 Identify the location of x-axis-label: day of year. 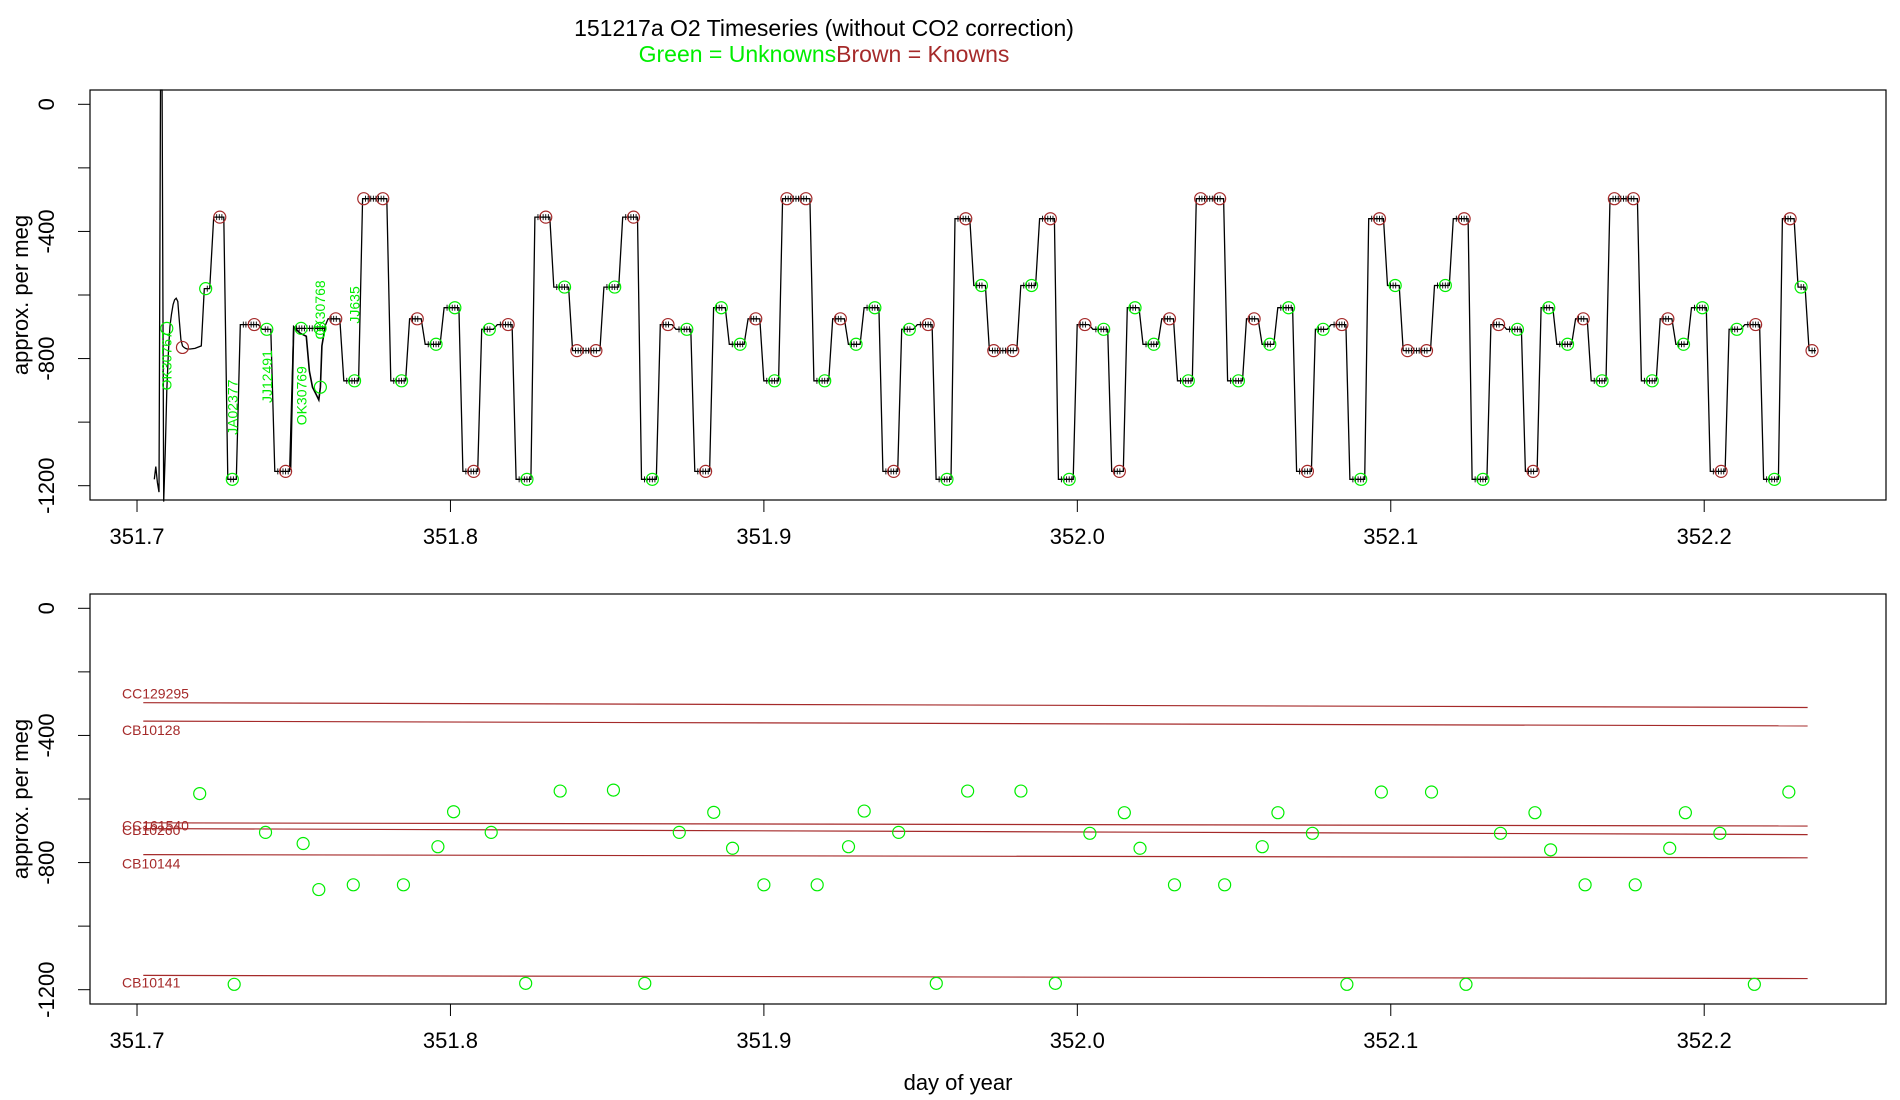
(958, 1082).